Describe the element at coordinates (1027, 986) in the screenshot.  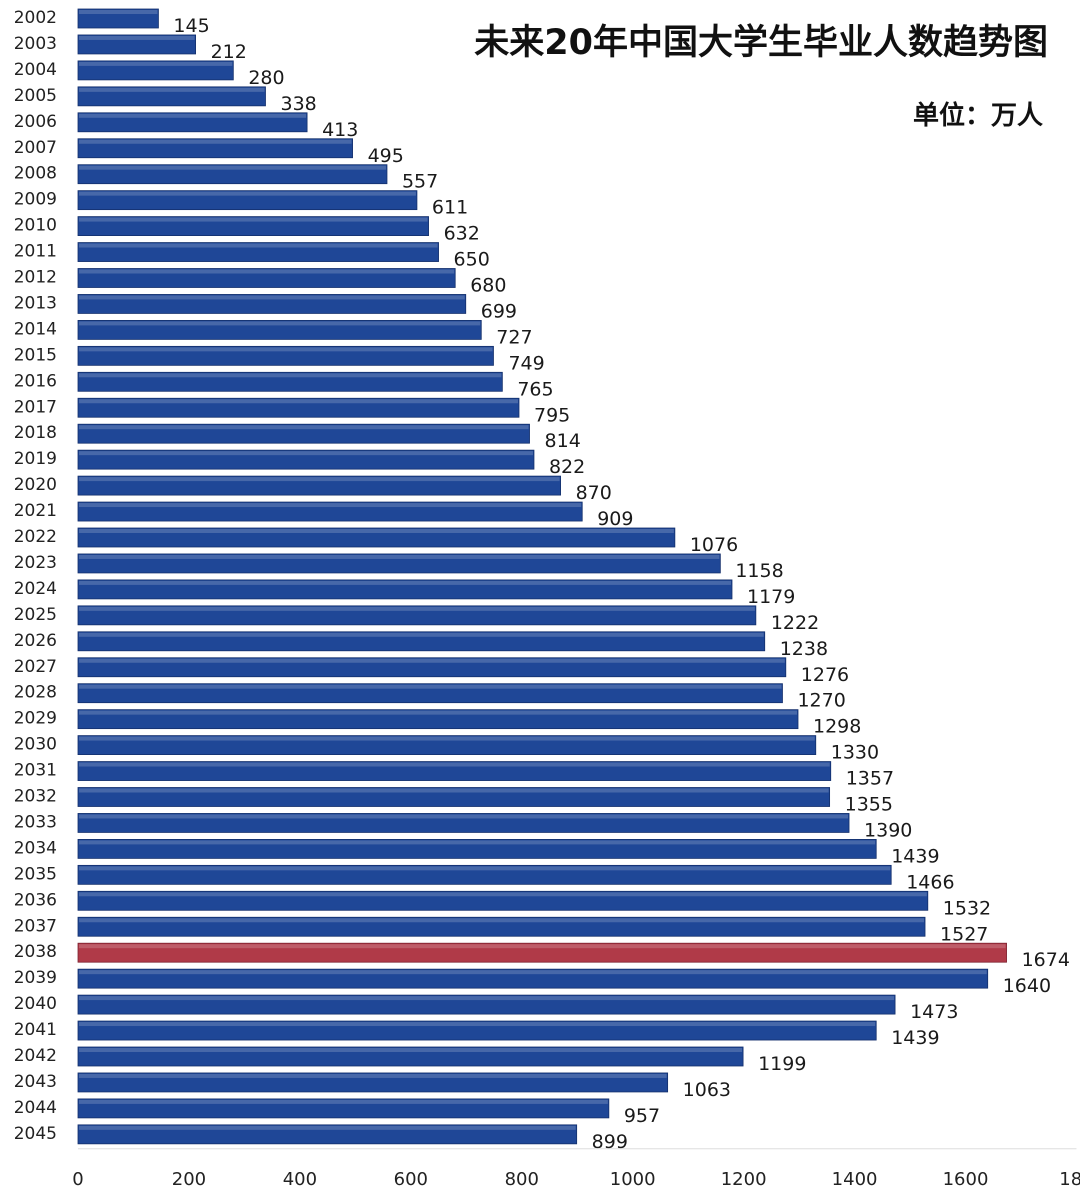
I see `value-label-2039: 1640` at that location.